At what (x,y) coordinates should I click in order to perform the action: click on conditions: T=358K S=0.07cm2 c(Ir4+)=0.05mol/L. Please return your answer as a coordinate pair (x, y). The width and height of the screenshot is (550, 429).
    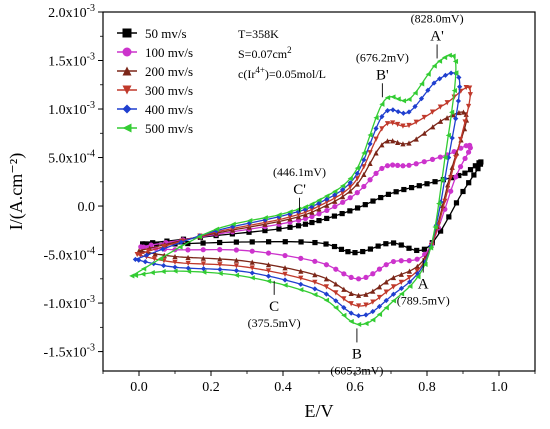
    Looking at the image, I should click on (282, 54).